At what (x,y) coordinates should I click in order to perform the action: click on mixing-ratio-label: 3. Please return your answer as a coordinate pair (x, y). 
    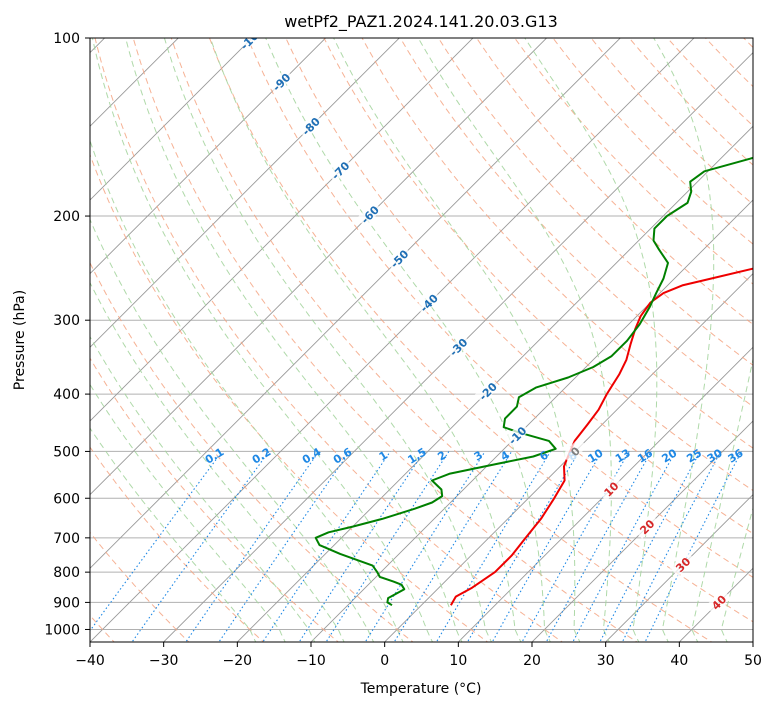
    Looking at the image, I should click on (478, 456).